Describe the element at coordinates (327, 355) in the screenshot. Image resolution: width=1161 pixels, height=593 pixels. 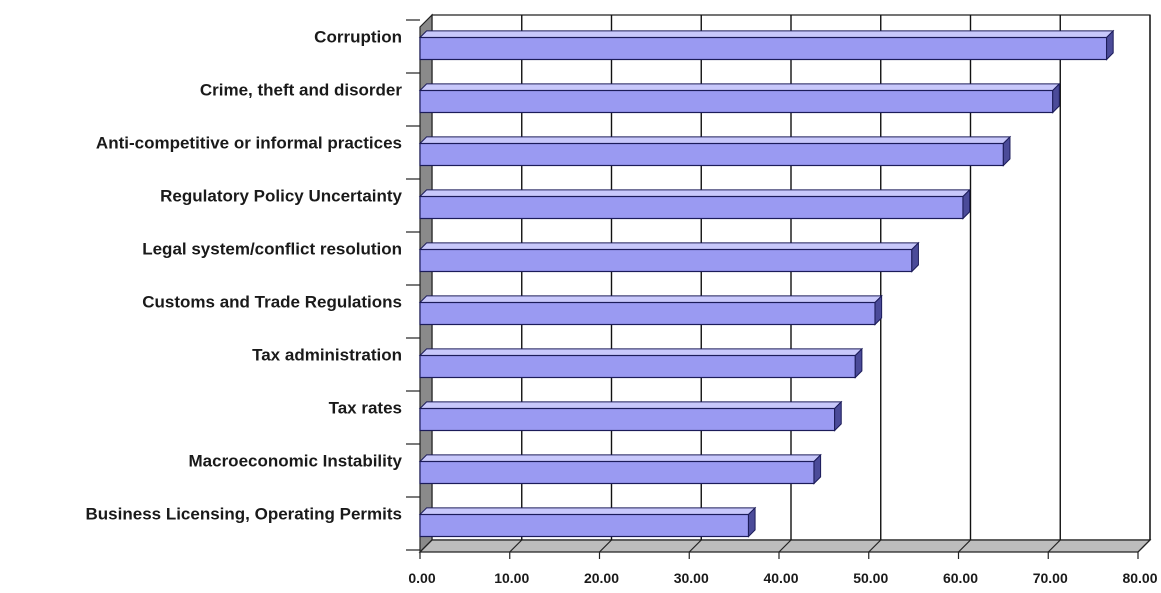
I see `category-label: Tax administration` at that location.